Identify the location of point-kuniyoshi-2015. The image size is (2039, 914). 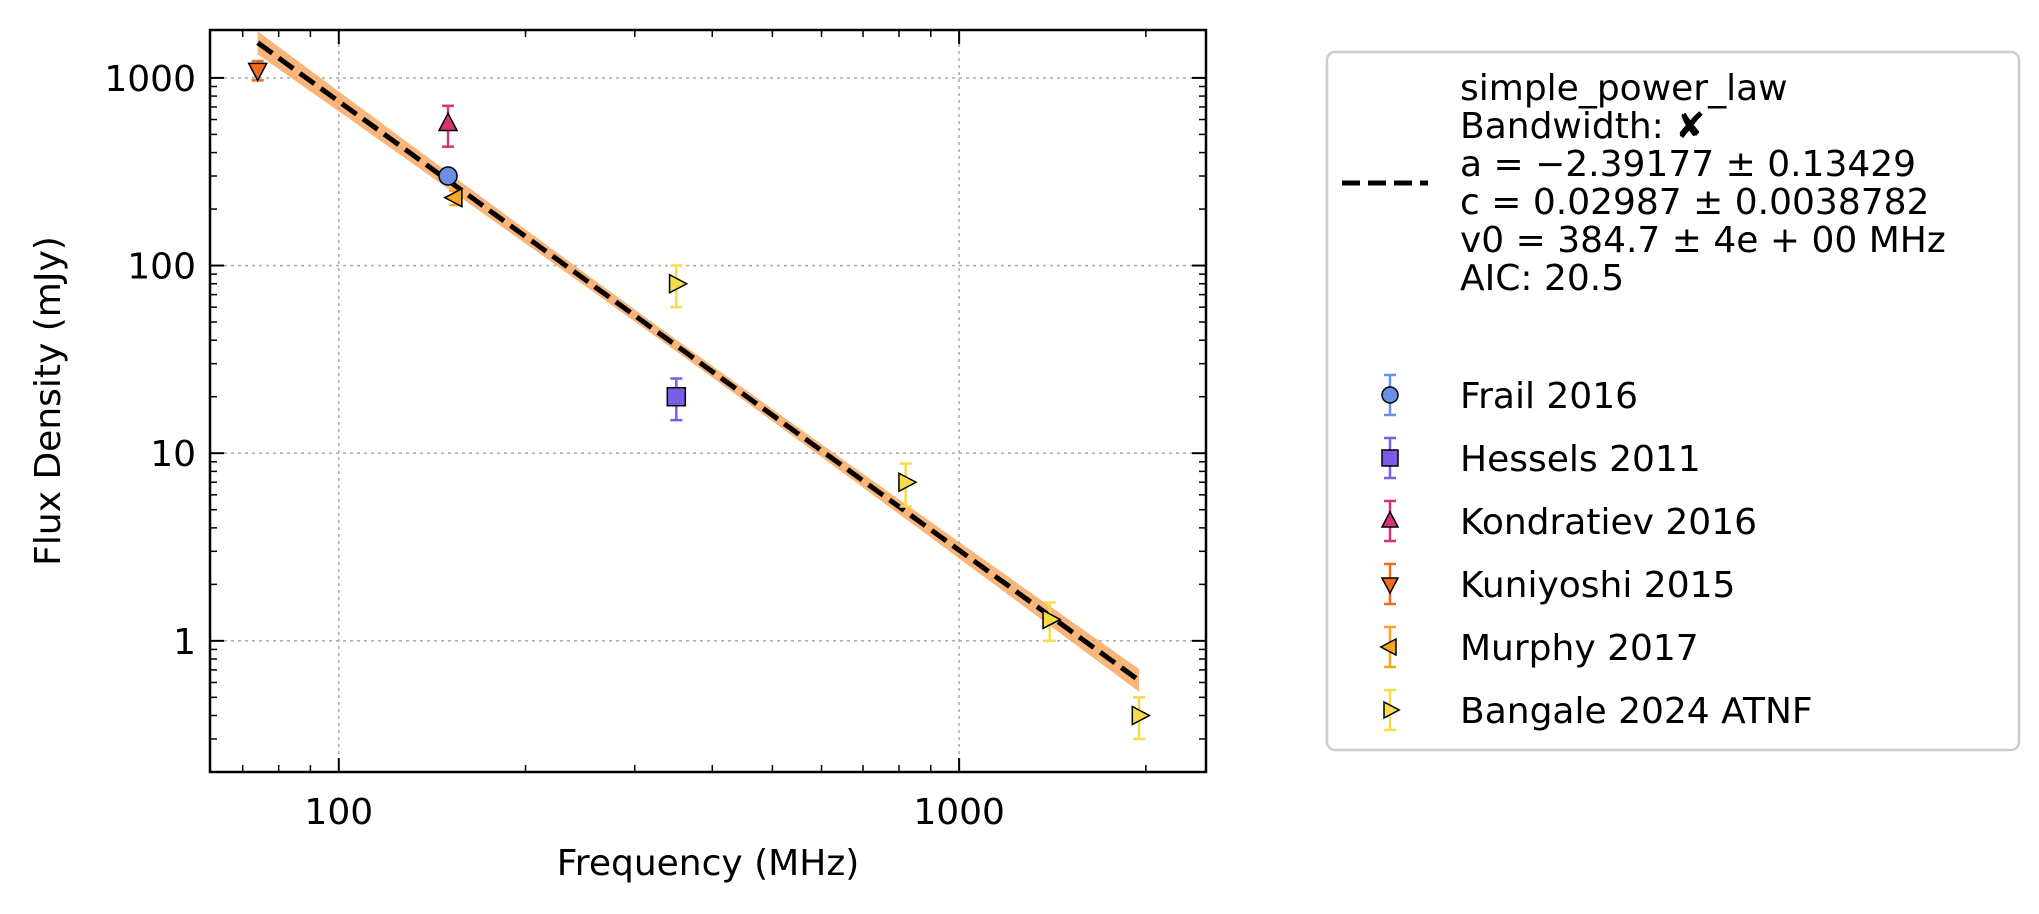
(257, 72).